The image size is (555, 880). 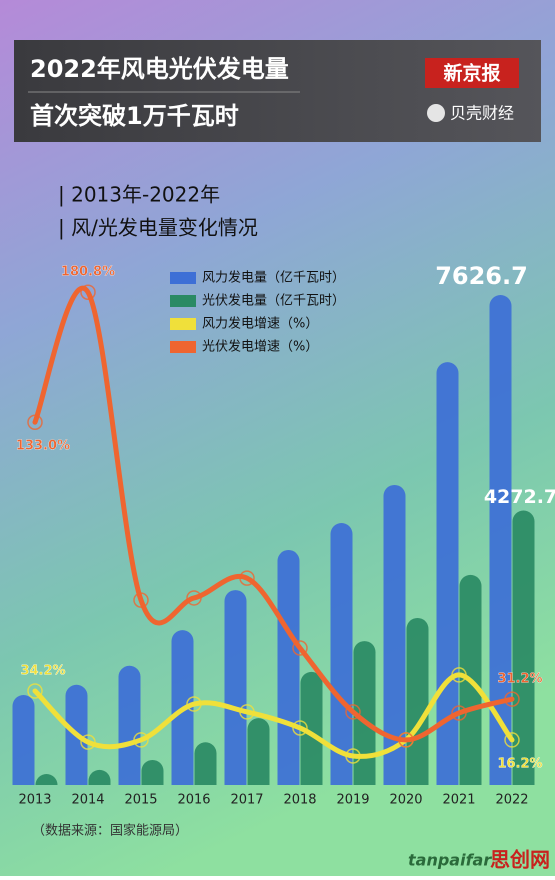 What do you see at coordinates (193, 800) in the screenshot?
I see `x-tick-label: 2016` at bounding box center [193, 800].